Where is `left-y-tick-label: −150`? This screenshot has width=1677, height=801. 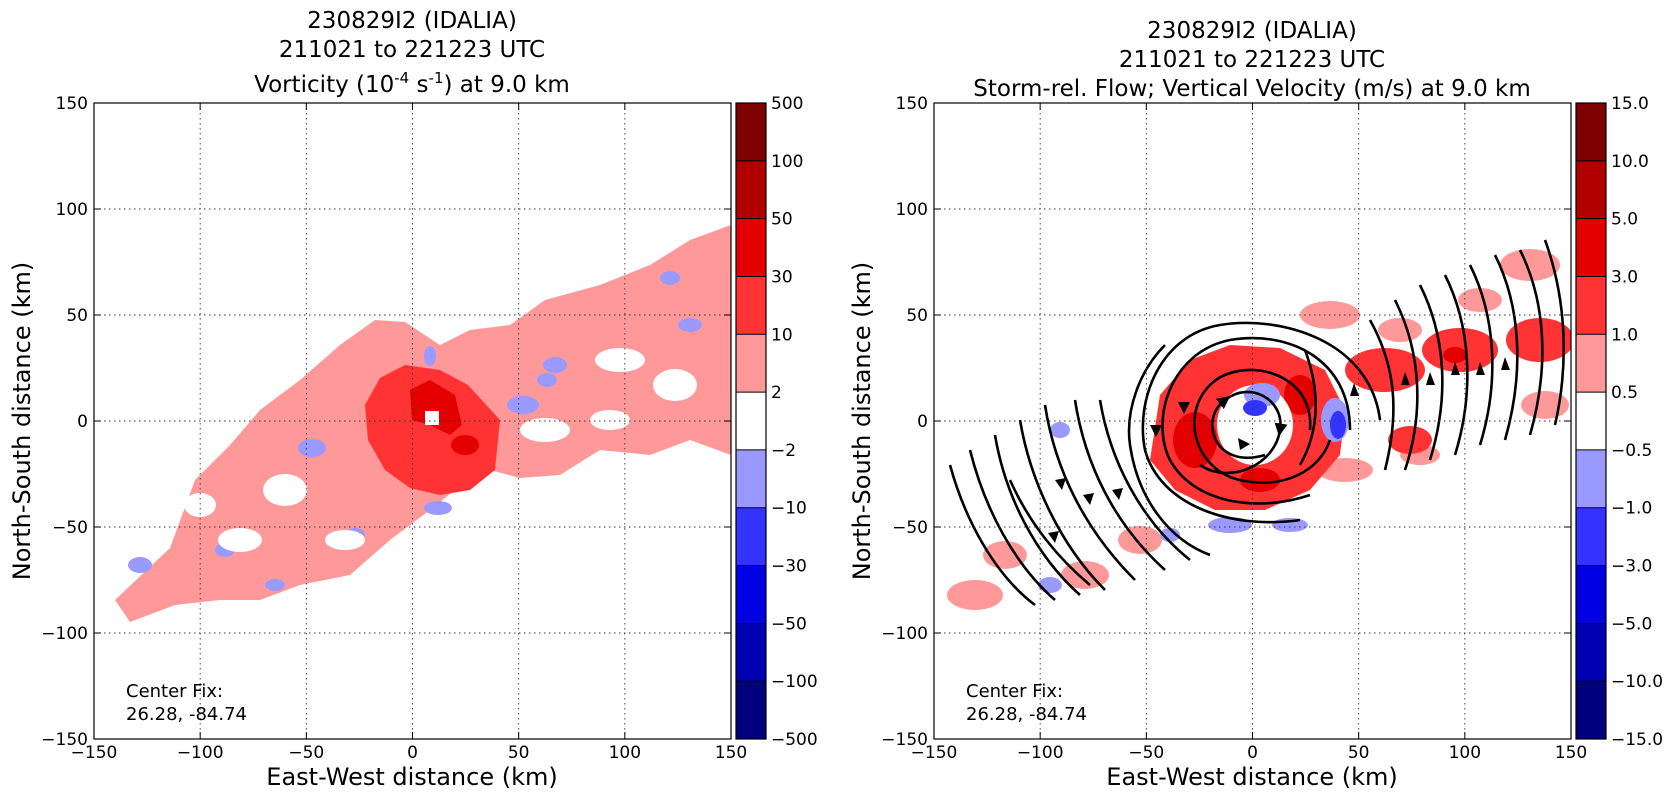
left-y-tick-label: −150 is located at coordinates (64, 740).